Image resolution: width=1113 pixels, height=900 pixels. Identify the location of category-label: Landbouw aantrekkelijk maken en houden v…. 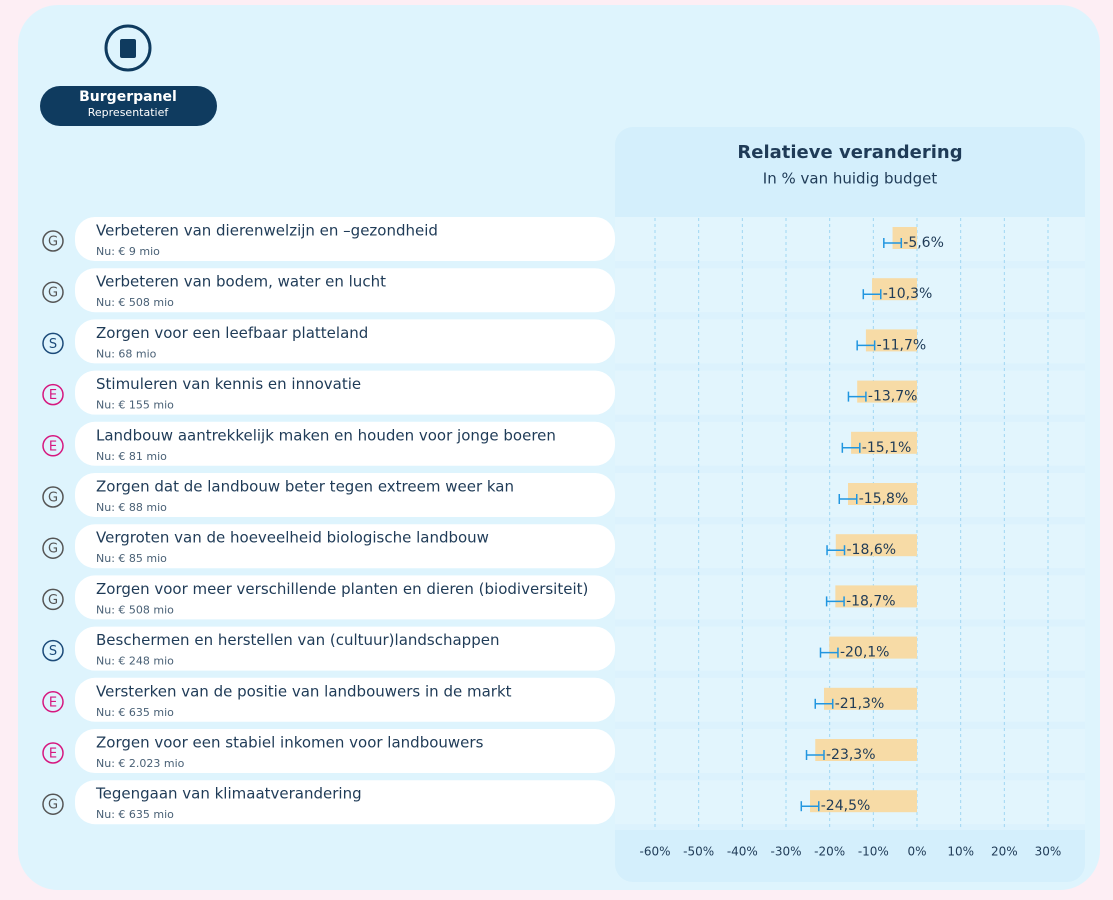
(326, 435).